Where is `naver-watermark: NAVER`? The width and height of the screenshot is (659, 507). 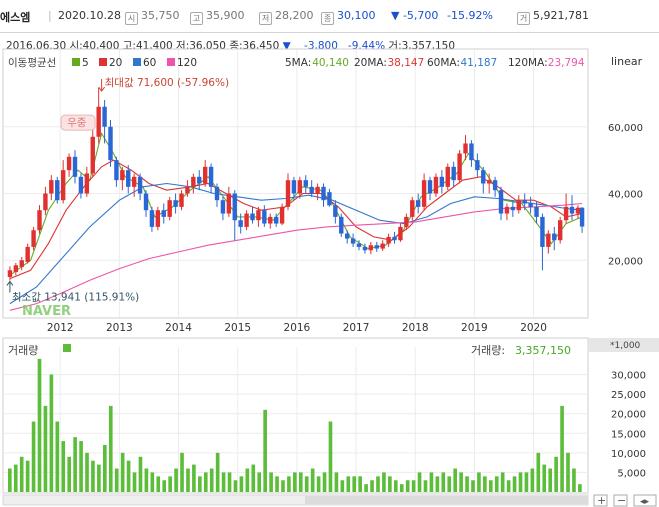
naver-watermark: NAVER is located at coordinates (46, 311).